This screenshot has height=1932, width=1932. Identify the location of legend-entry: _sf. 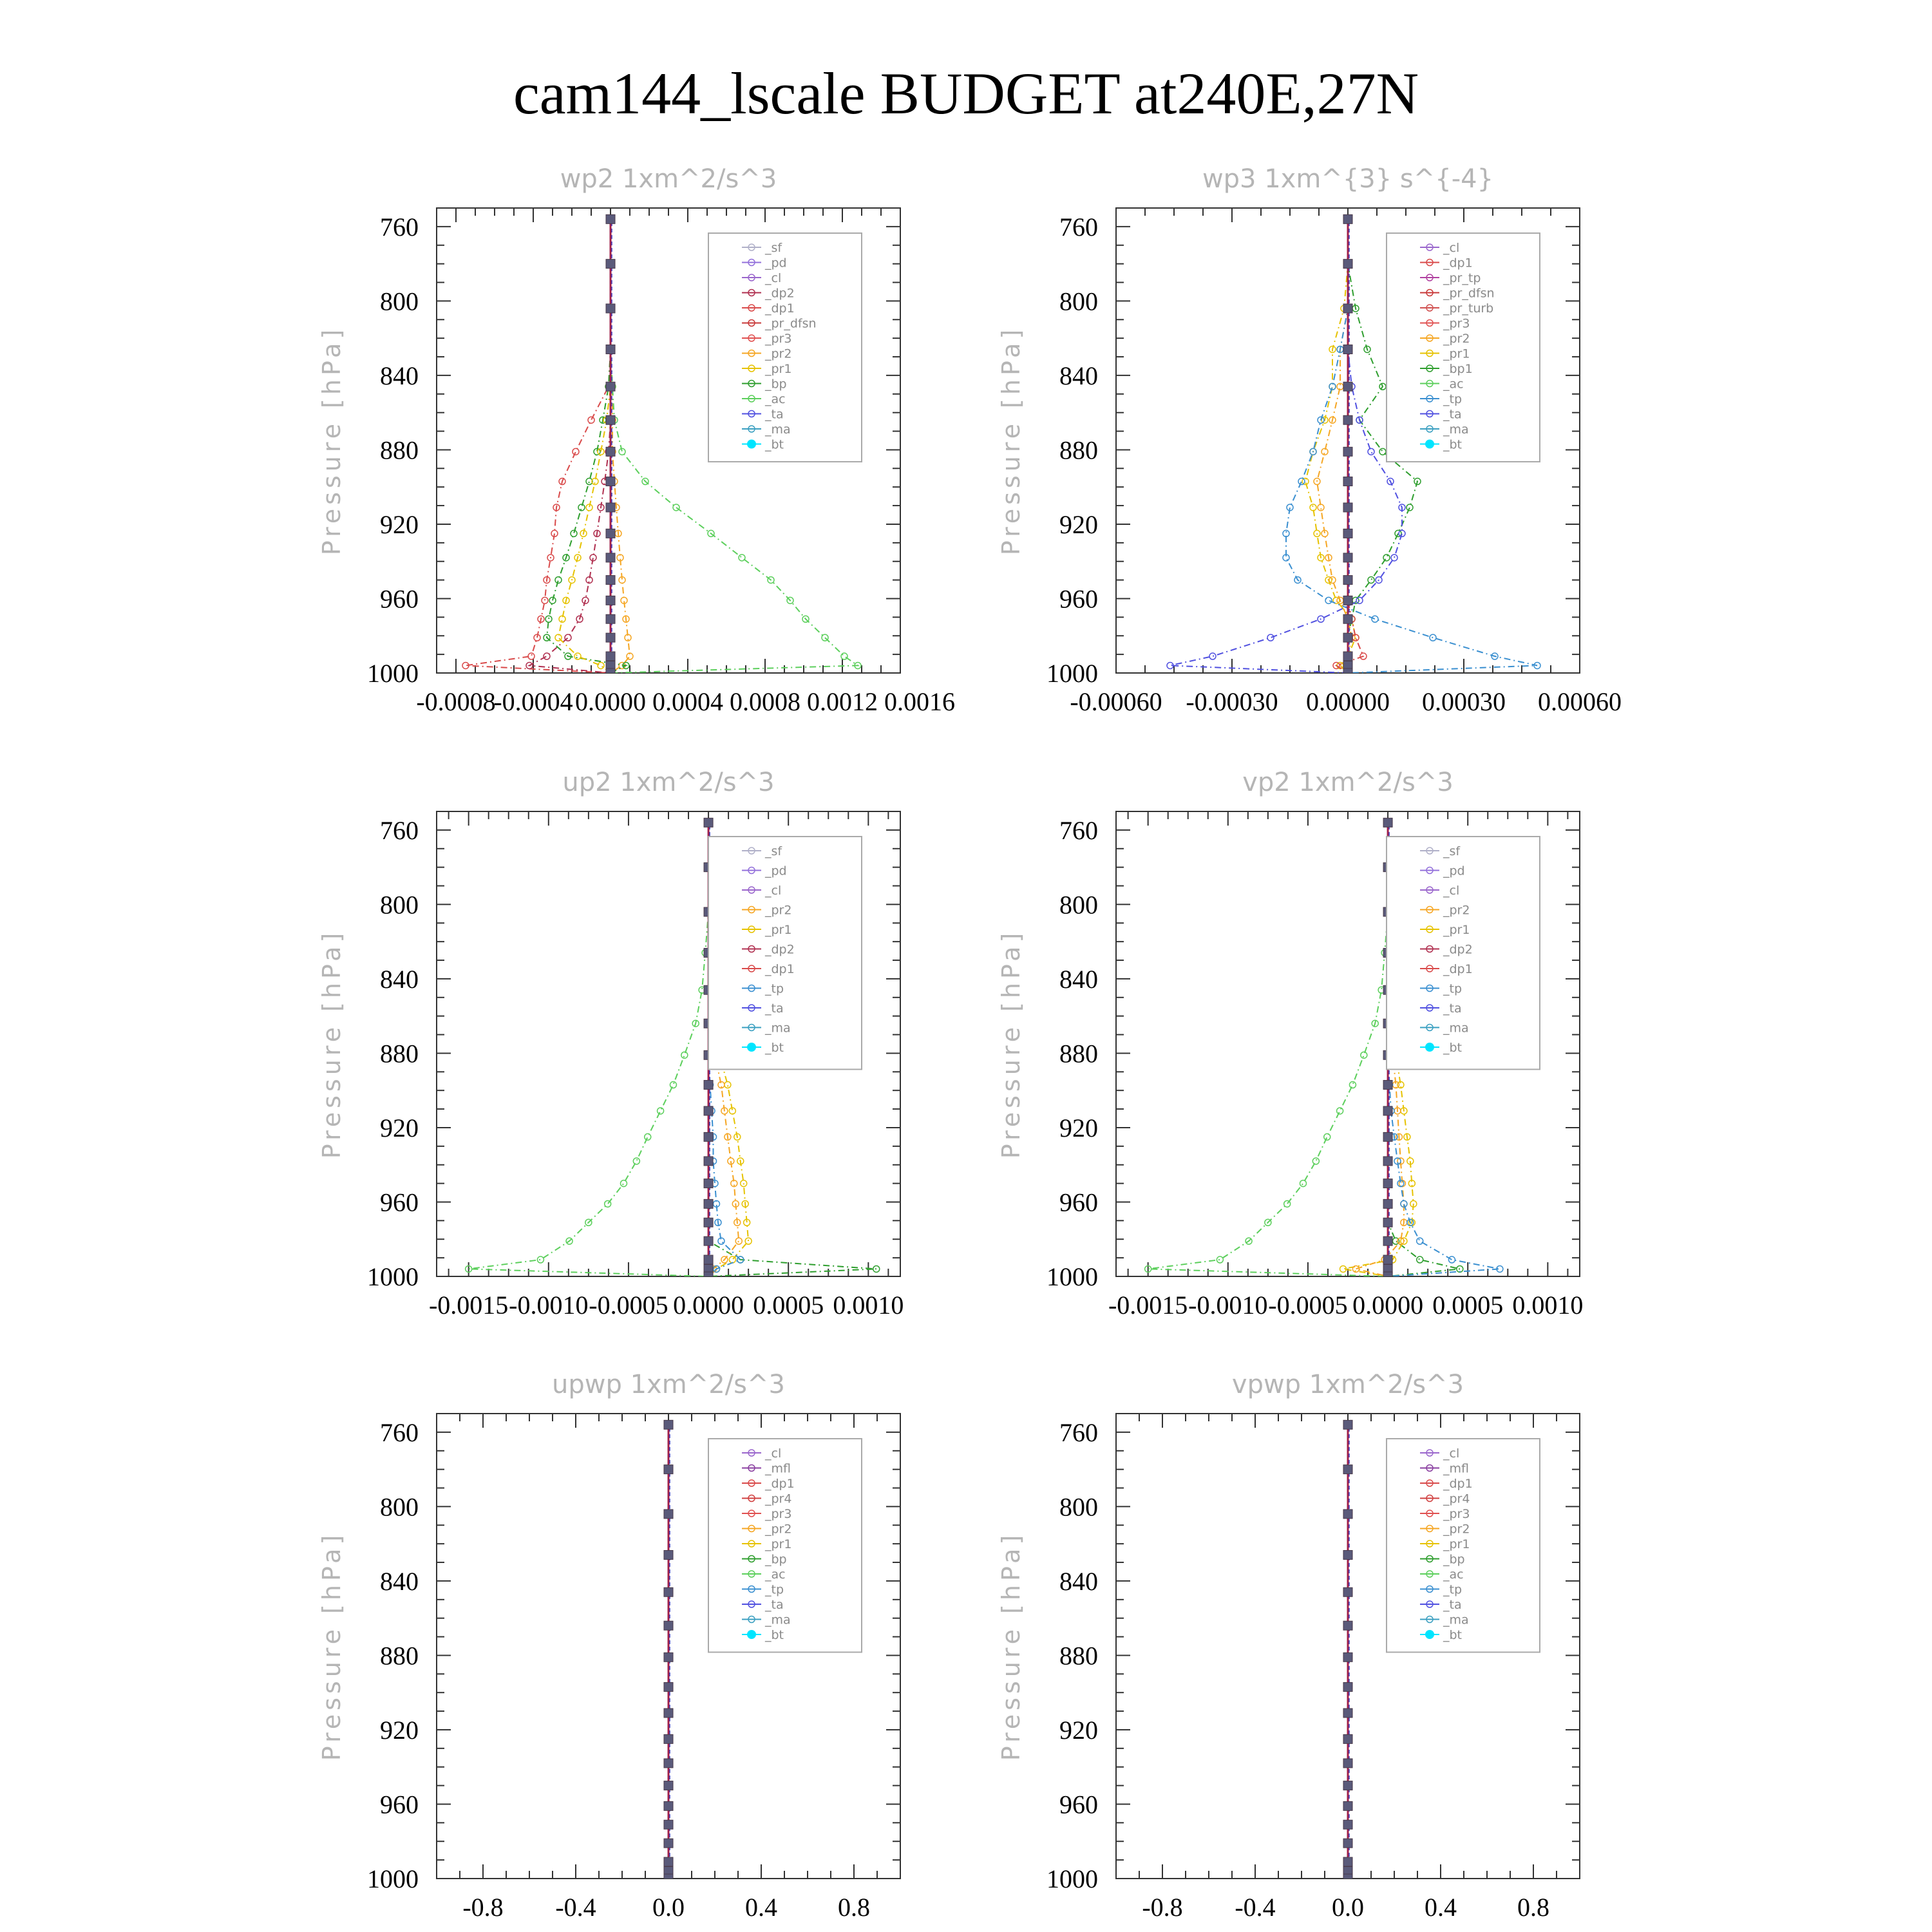
(773, 248).